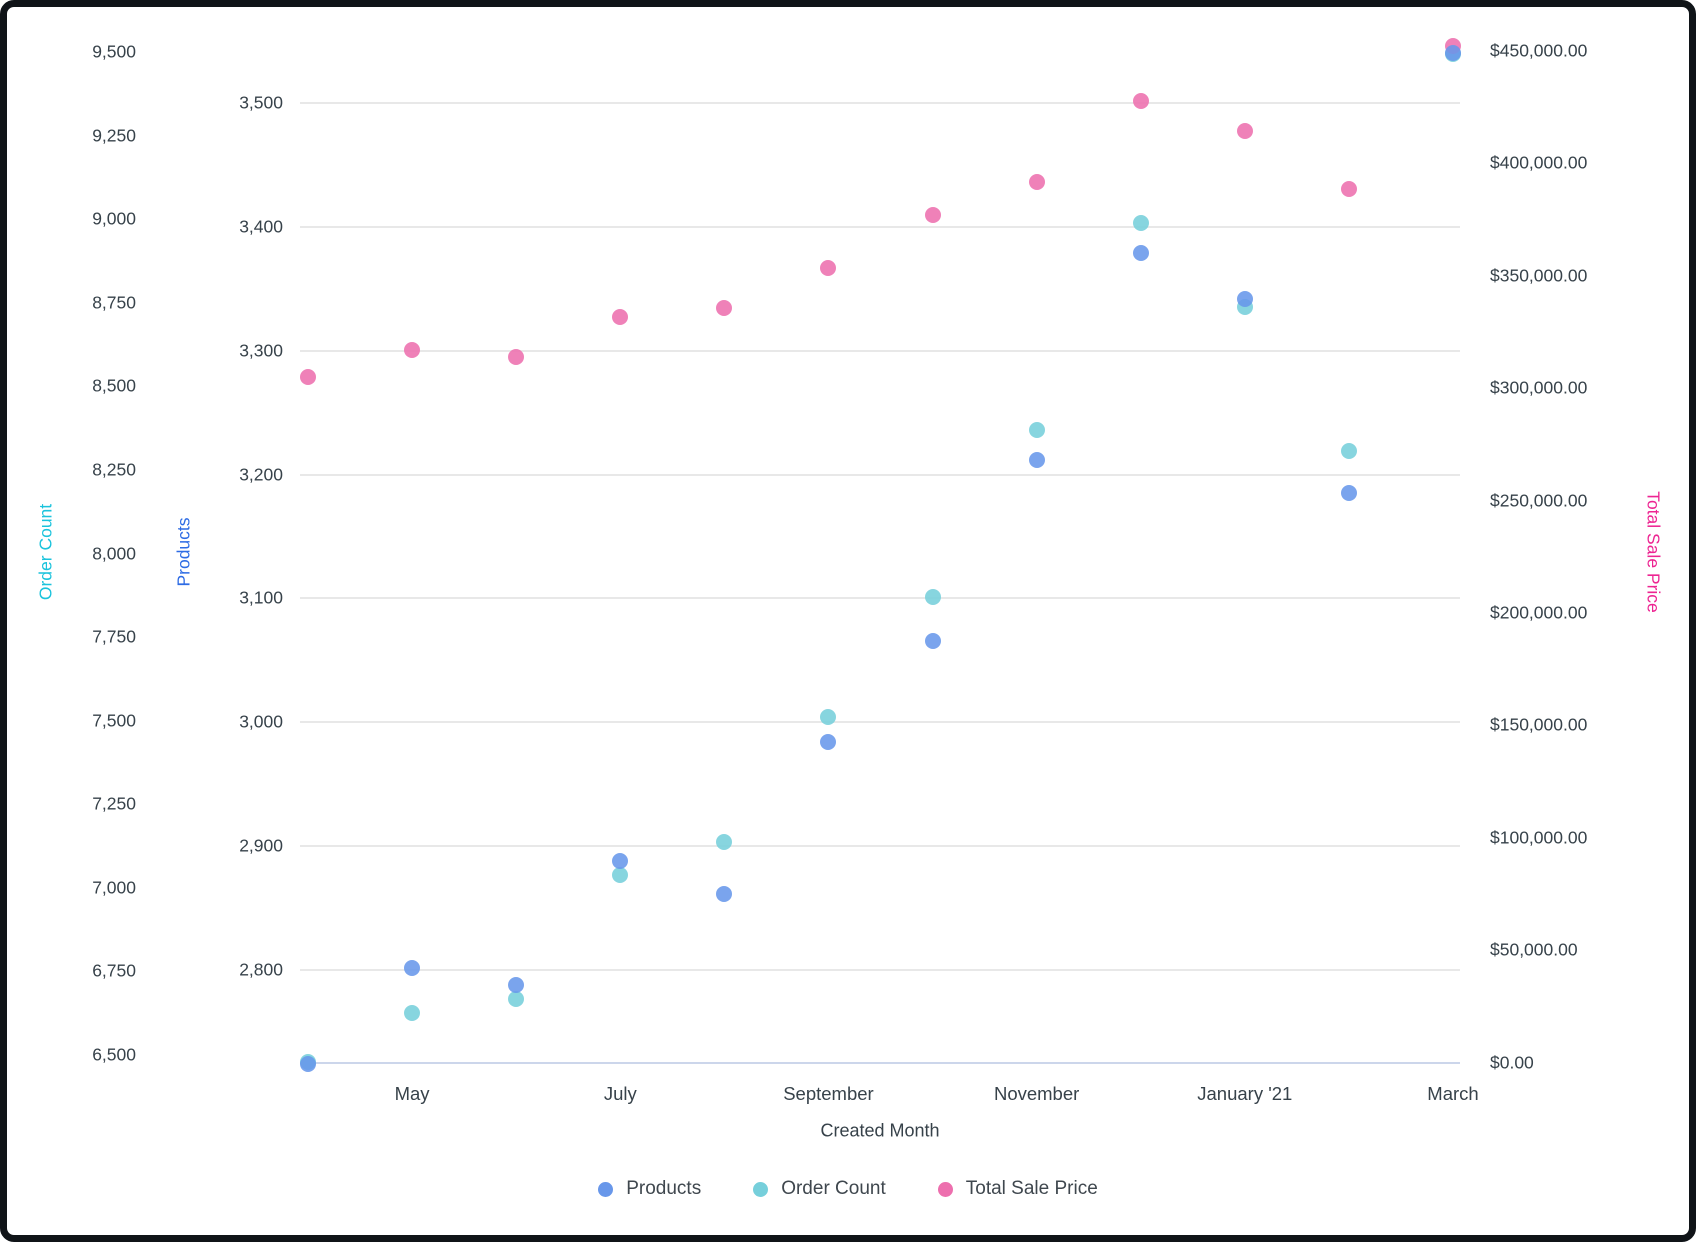  I want to click on tick-products-2800: 2,800, so click(261, 969).